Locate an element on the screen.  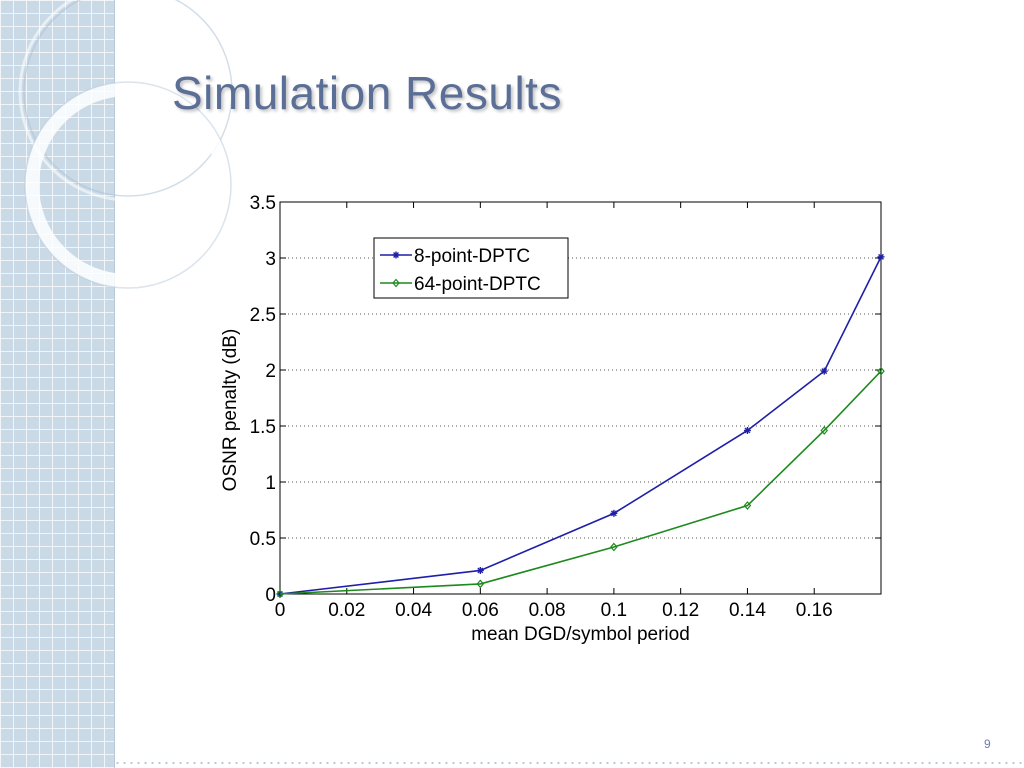
y-tick-label: 0 is located at coordinates (270, 595).